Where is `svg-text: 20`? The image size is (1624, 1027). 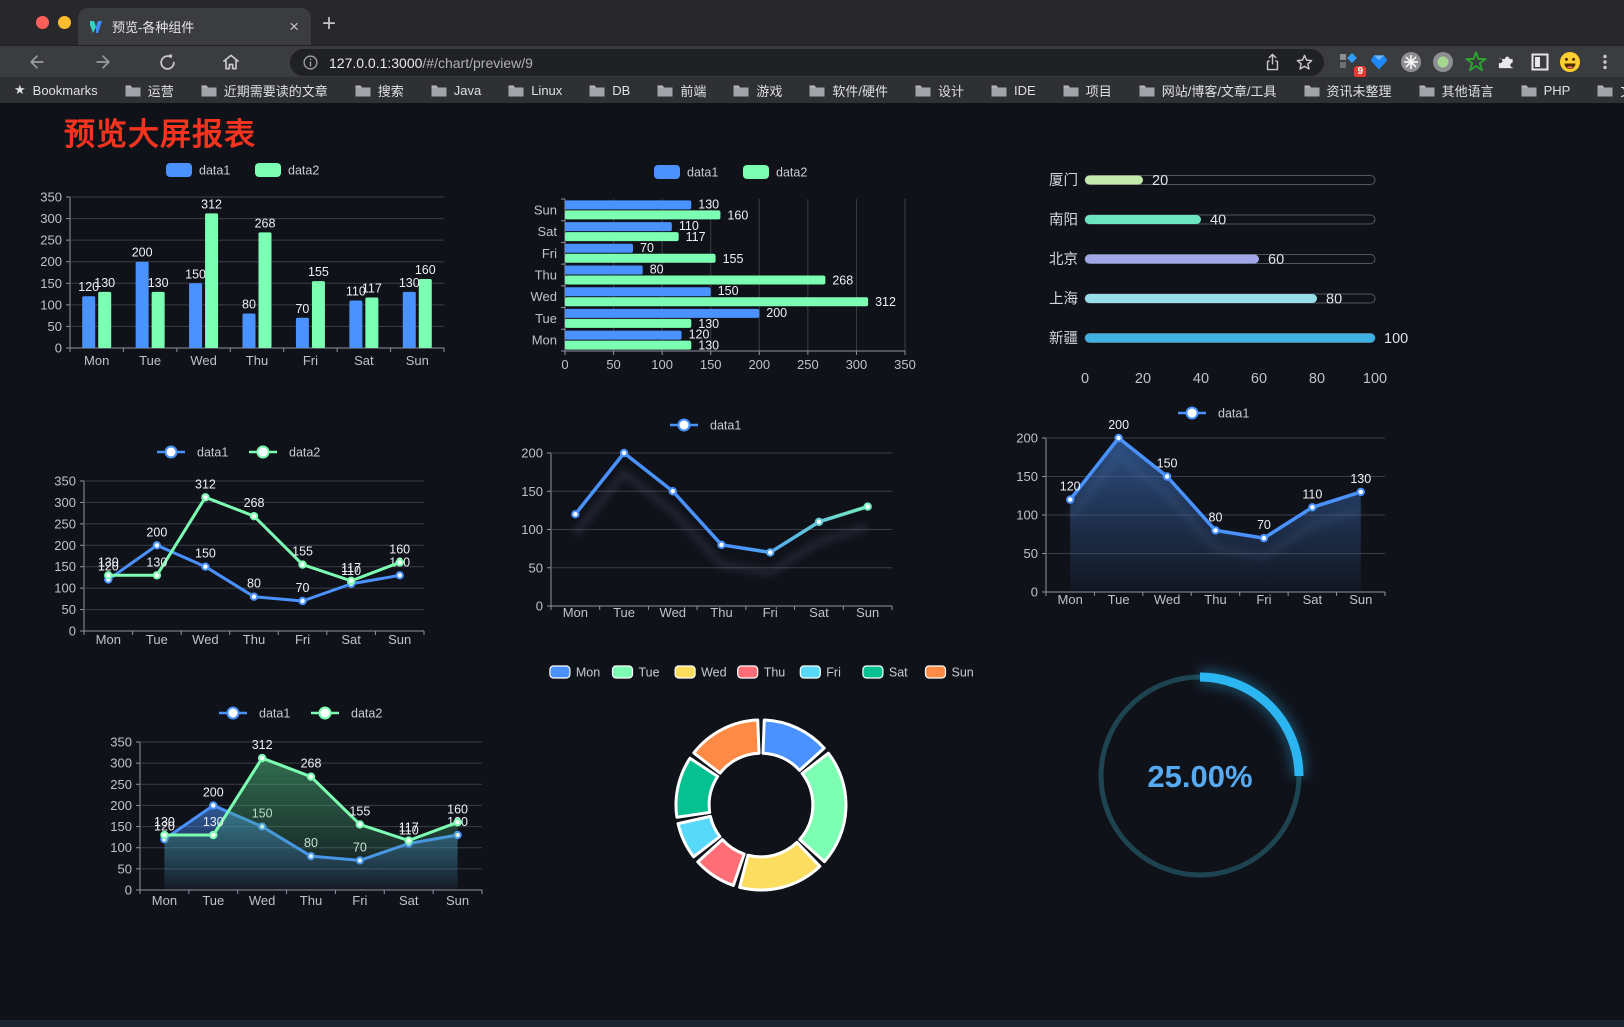
svg-text: 20 is located at coordinates (1143, 379).